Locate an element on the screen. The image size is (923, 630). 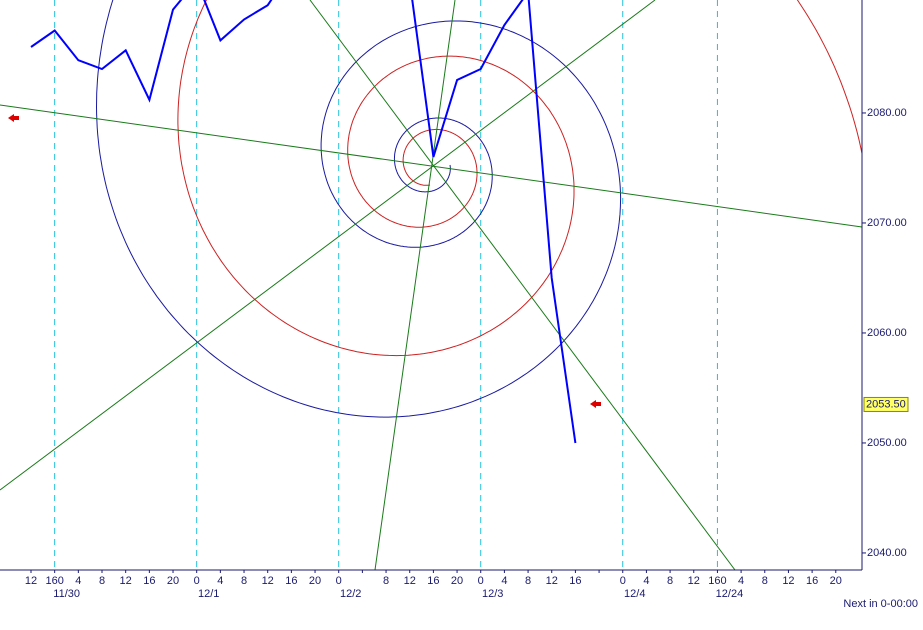
footer: Next in 0-00:00 is located at coordinates (880, 604).